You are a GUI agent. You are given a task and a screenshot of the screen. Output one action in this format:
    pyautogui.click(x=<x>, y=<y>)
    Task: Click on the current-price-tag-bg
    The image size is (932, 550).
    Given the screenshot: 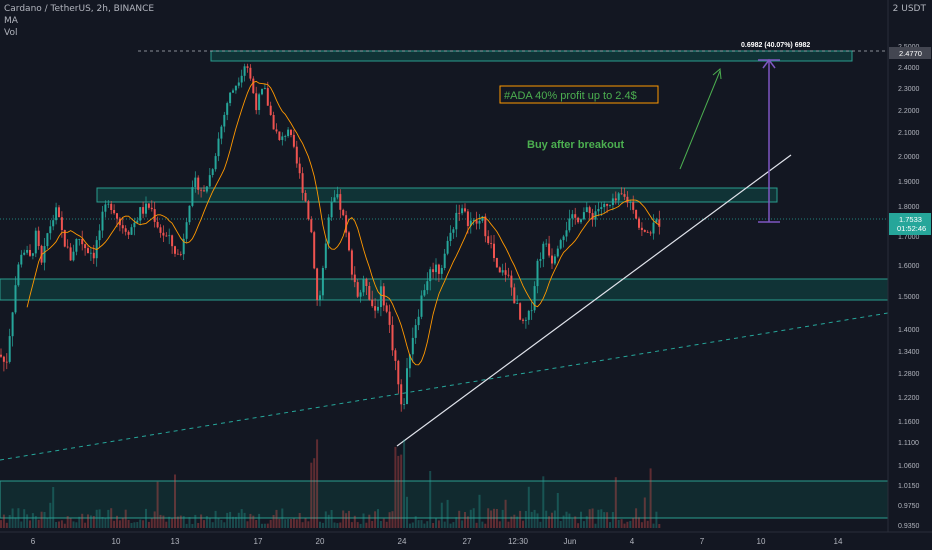 What is the action you would take?
    pyautogui.click(x=910, y=224)
    